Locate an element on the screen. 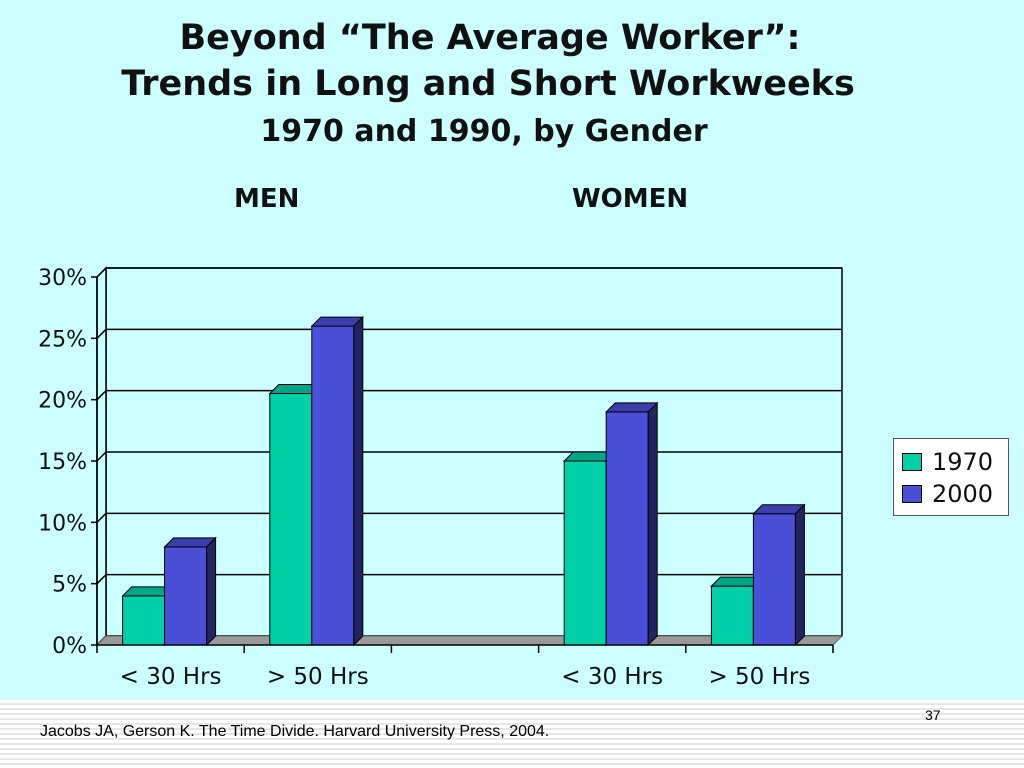 The width and height of the screenshot is (1024, 768). y-tick-label-5: 25% is located at coordinates (62, 339).